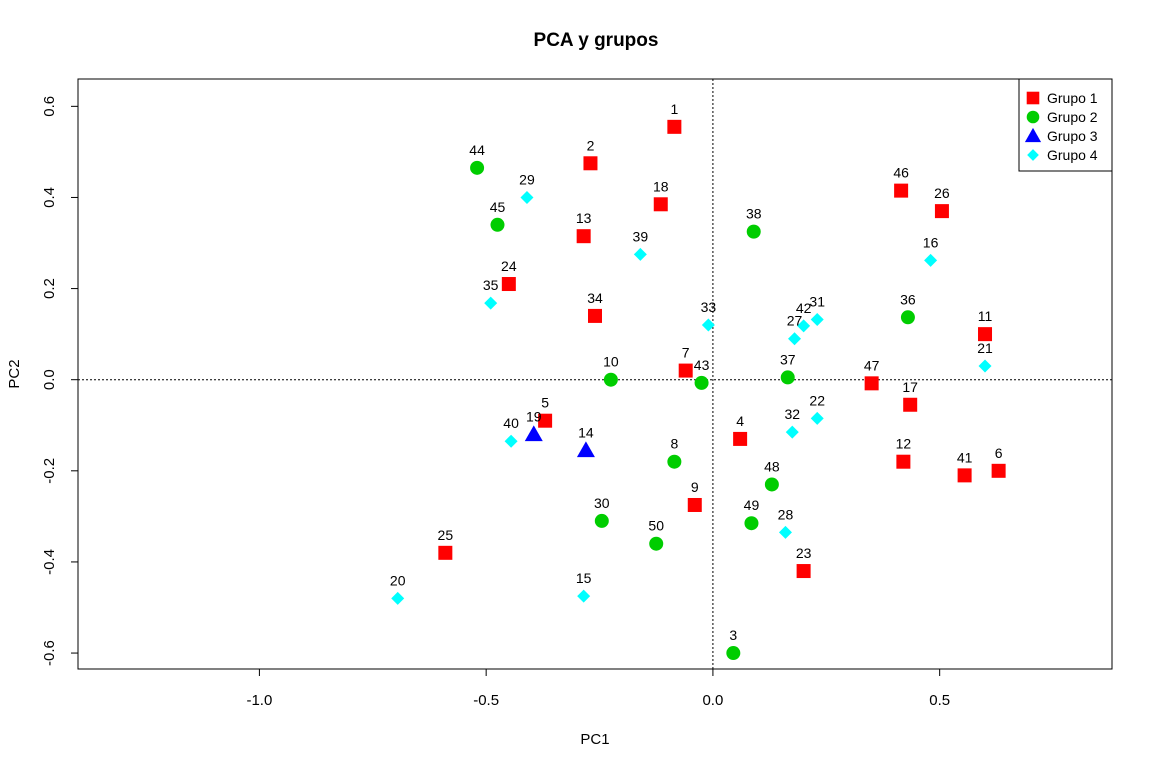 This screenshot has width=1152, height=768. What do you see at coordinates (602, 503) in the screenshot?
I see `point-label-30: 30` at bounding box center [602, 503].